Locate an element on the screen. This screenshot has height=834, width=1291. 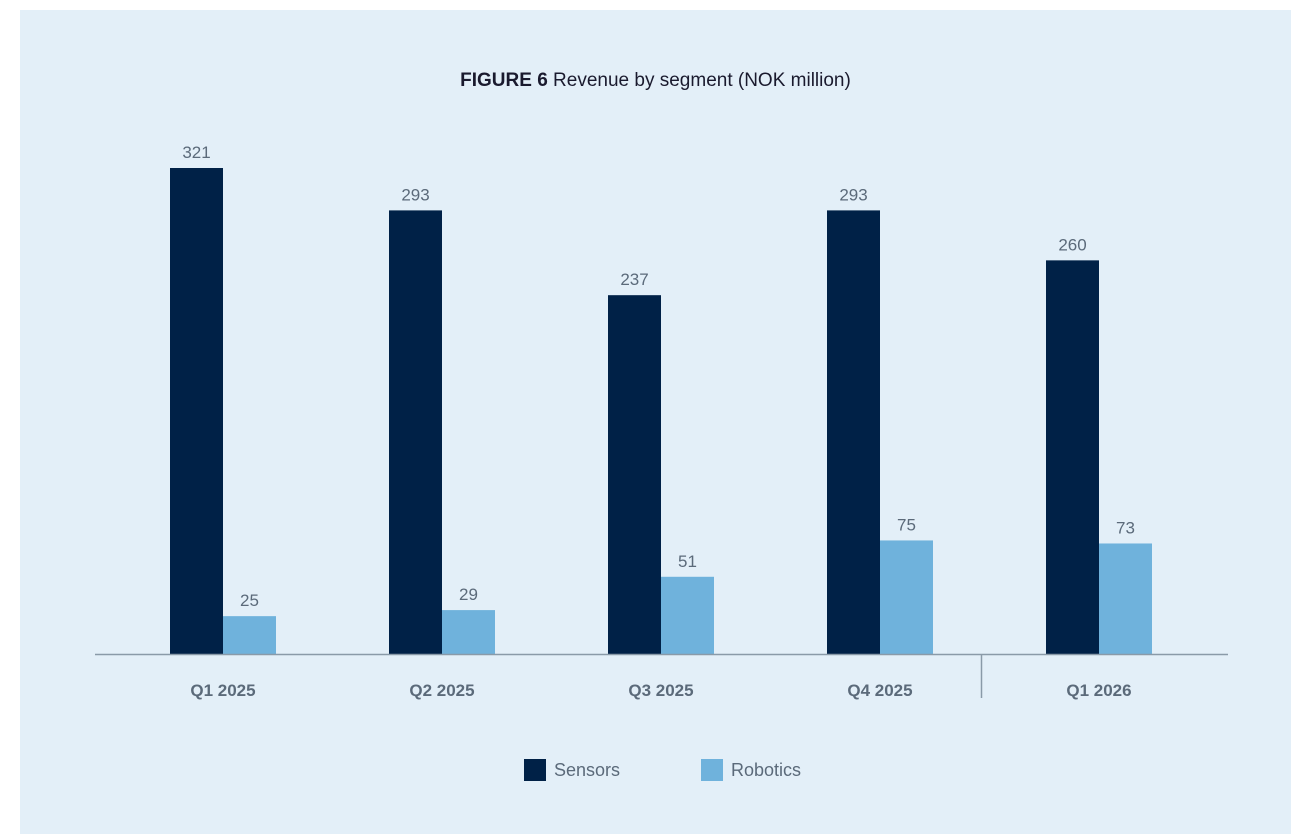
legend-swatch-robotics is located at coordinates (712, 770).